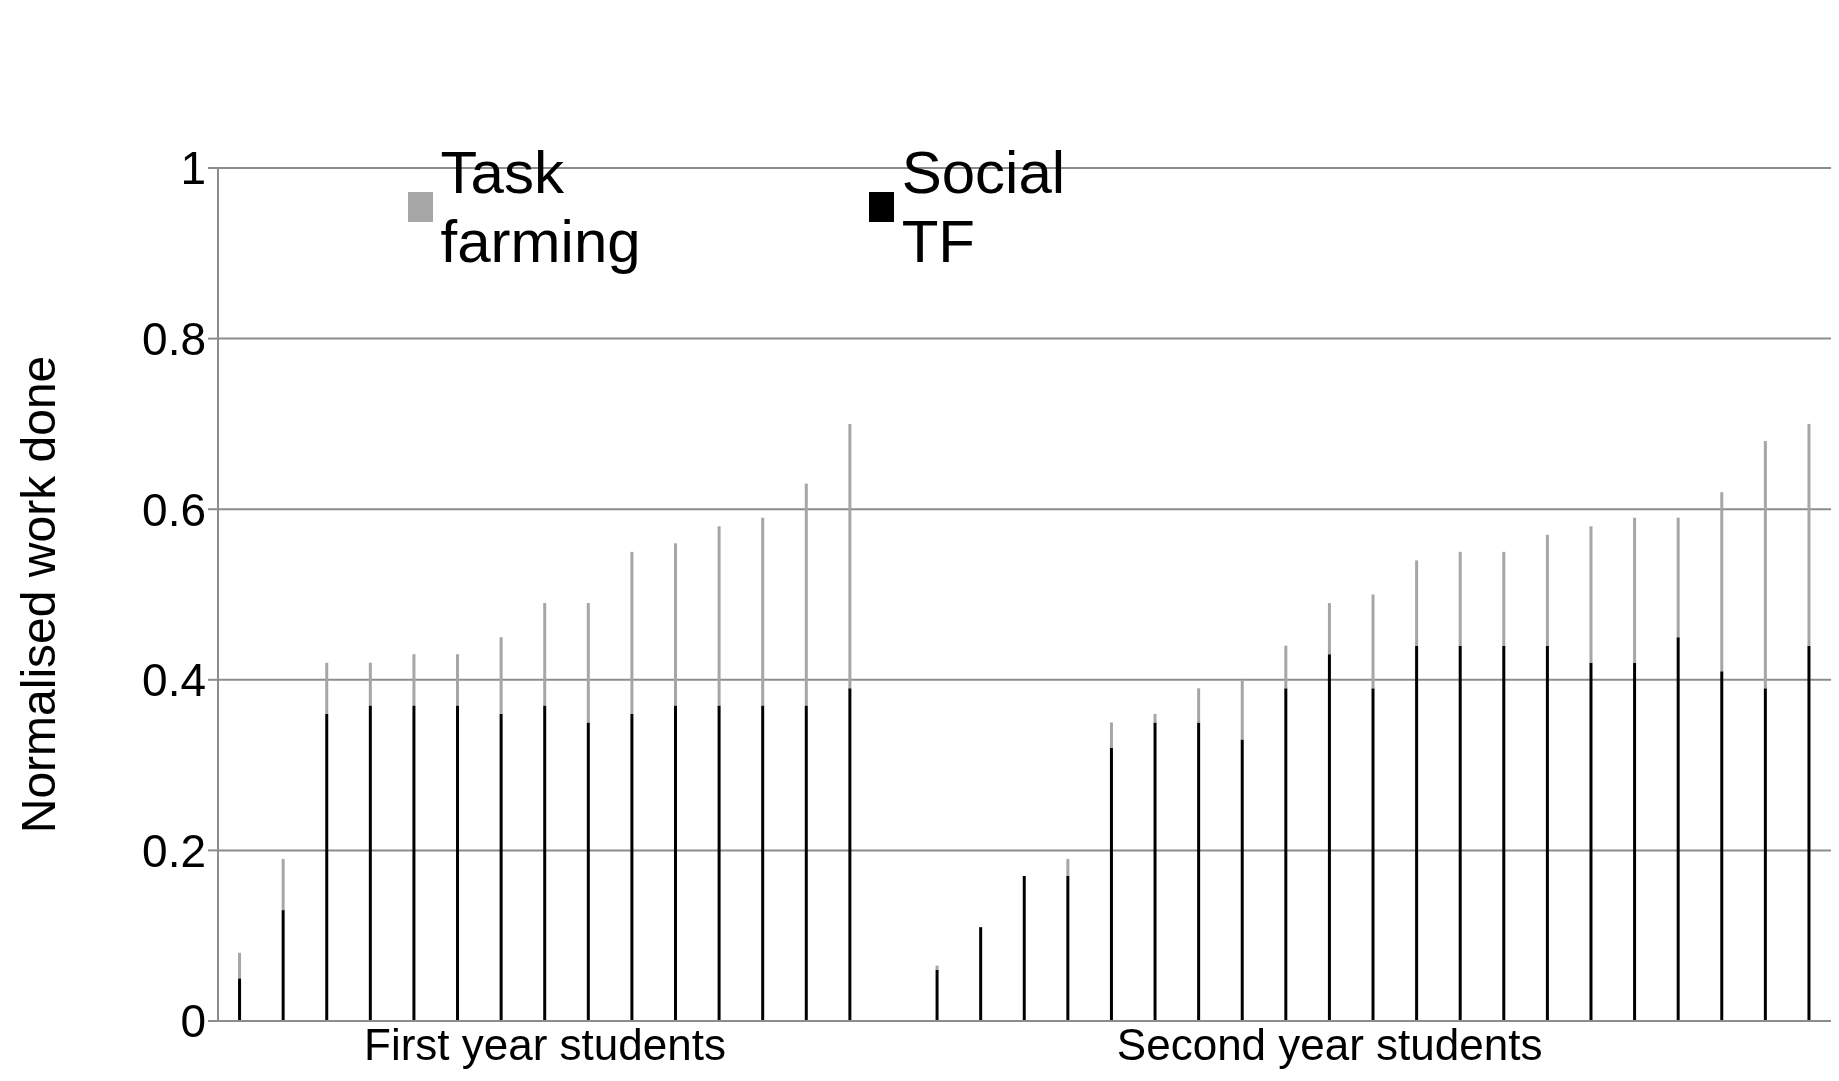 This screenshot has height=1081, width=1839. What do you see at coordinates (540, 207) in the screenshot?
I see `legend-label: Task farming` at bounding box center [540, 207].